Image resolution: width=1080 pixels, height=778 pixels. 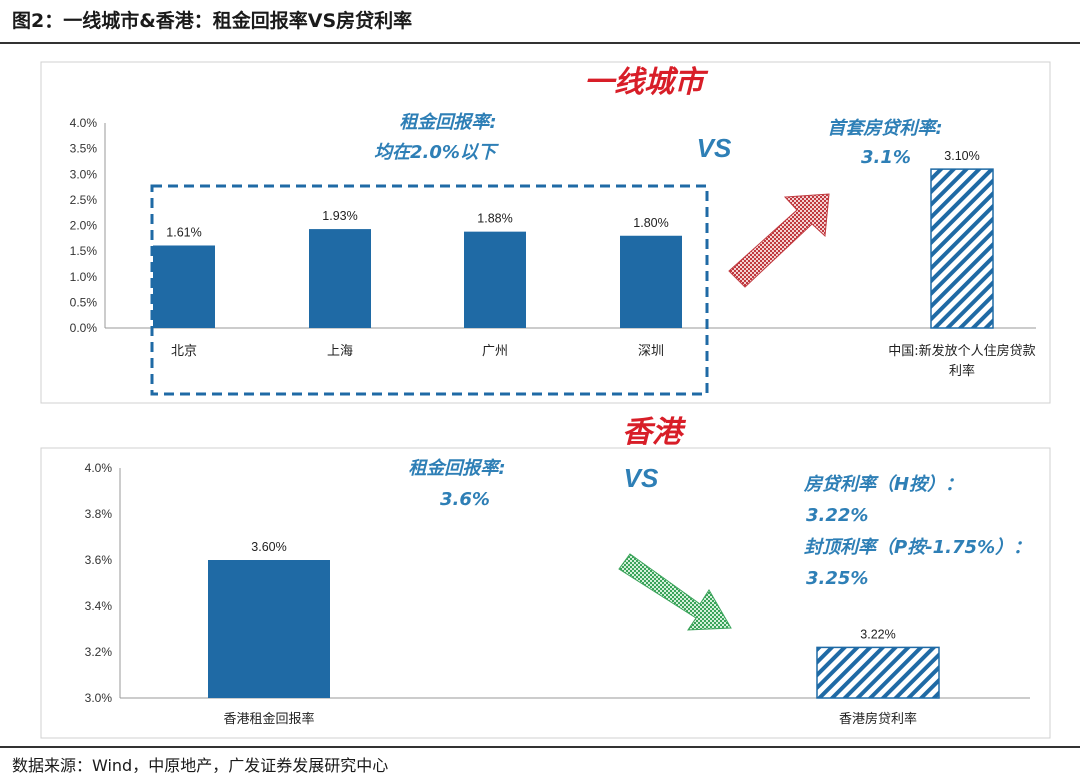 What do you see at coordinates (540, 43) in the screenshot?
I see `top-rule` at bounding box center [540, 43].